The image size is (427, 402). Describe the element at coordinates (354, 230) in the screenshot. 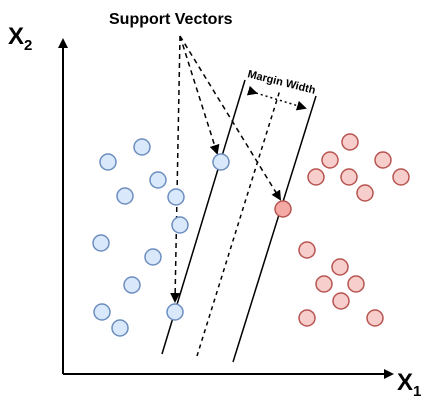

I see `class-red-points` at that location.